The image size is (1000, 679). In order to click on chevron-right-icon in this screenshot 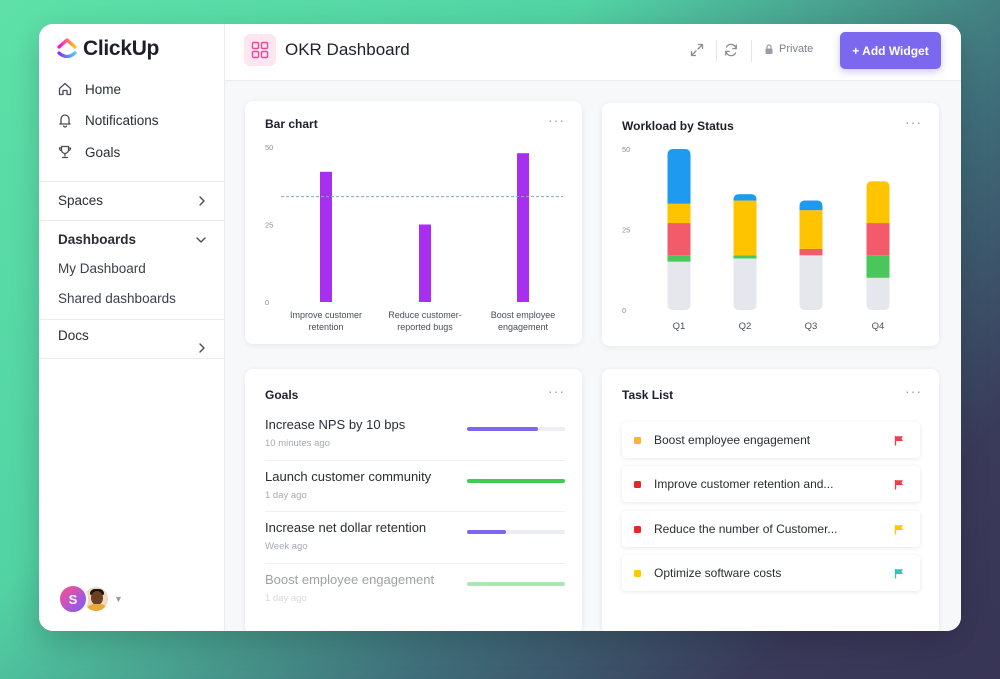, I will do `click(202, 200)`.